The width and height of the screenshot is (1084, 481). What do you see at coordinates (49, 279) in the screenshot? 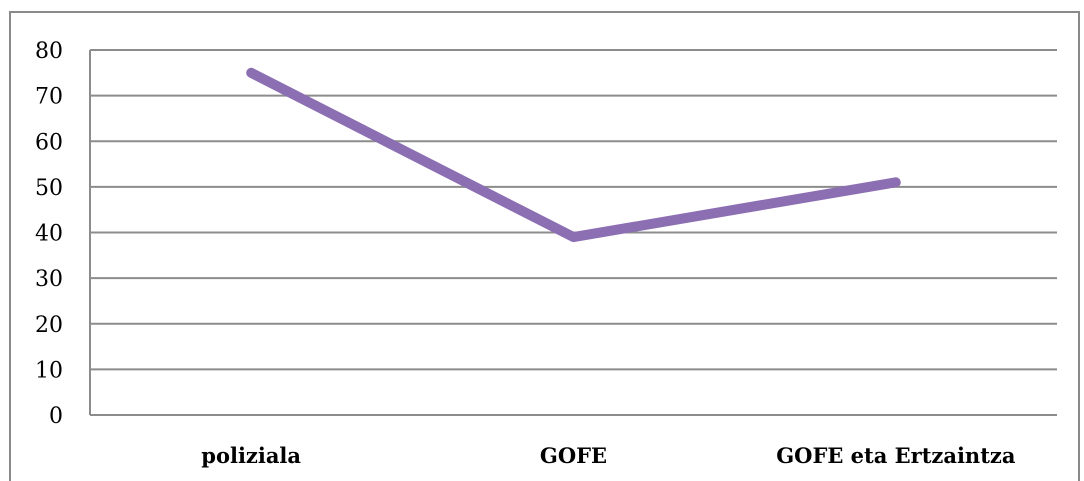
I see `y-tick-label-30: 30` at bounding box center [49, 279].